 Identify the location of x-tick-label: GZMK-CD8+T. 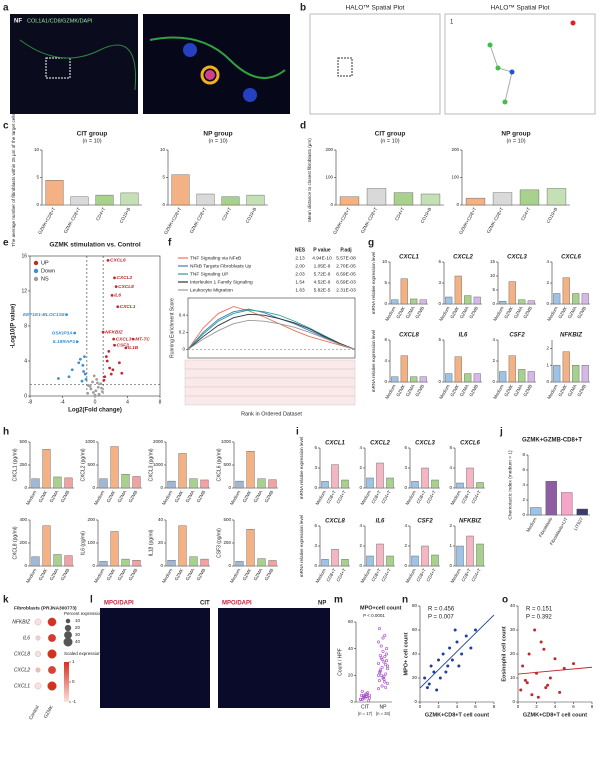
(198, 220).